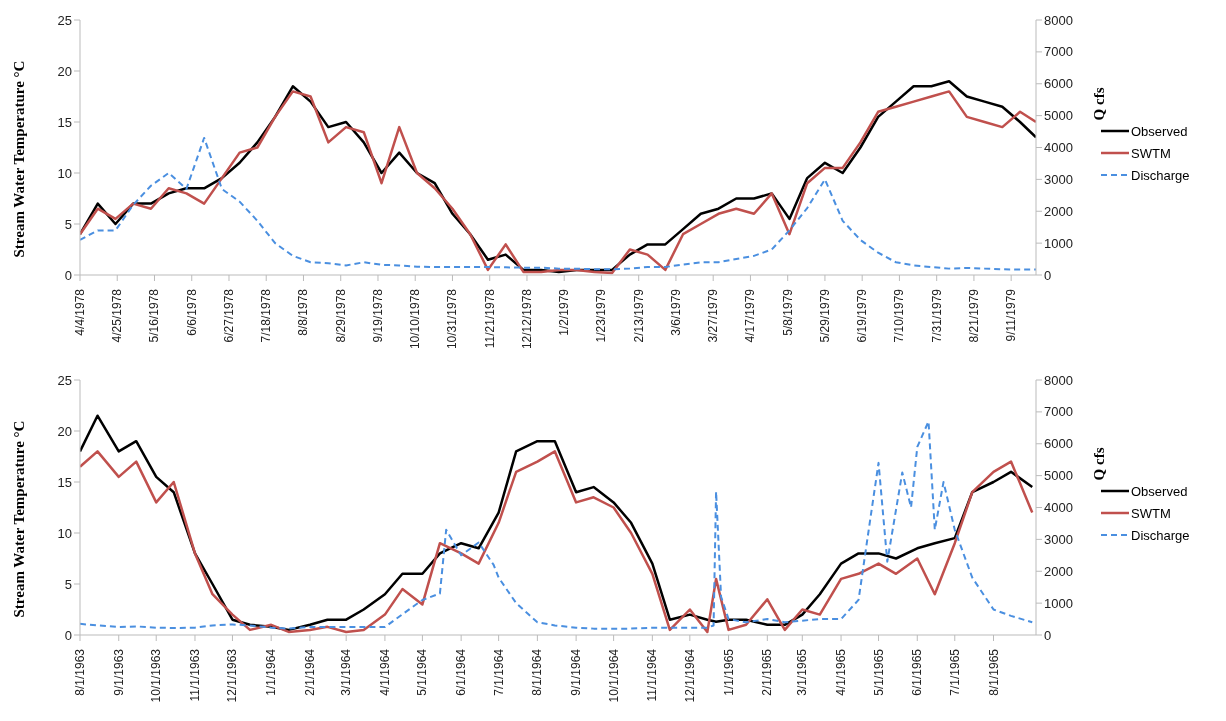  I want to click on x-tick-label: 1/1/1964, so click(271, 672).